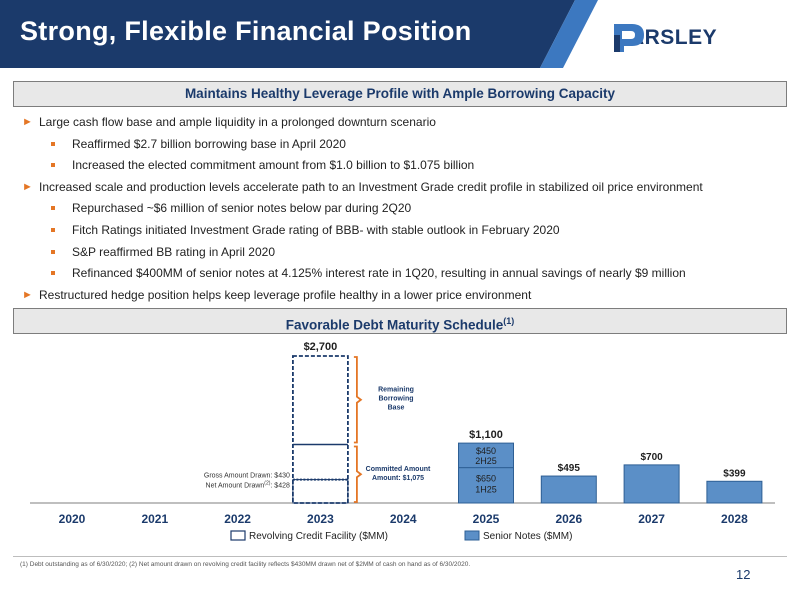  I want to click on x-tick-label: 2028, so click(734, 519).